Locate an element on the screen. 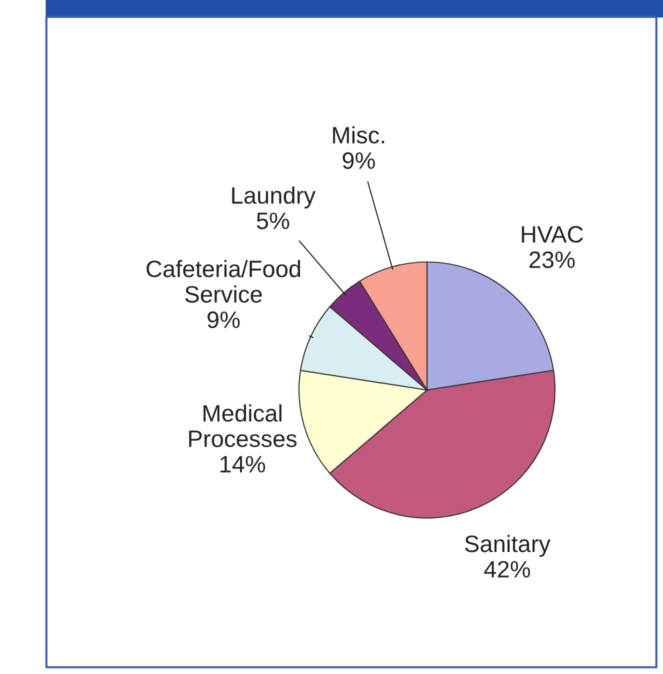 This screenshot has width=663, height=674. data-label: 23% is located at coordinates (552, 259).